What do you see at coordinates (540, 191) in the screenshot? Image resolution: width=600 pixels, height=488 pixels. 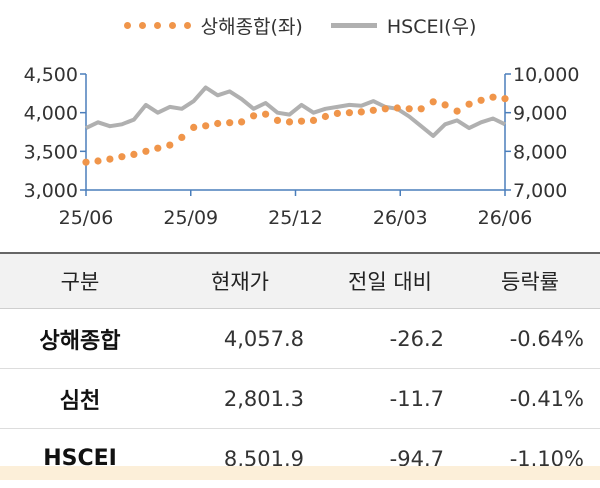 I see `y-right-tick-label: 7,000` at bounding box center [540, 191].